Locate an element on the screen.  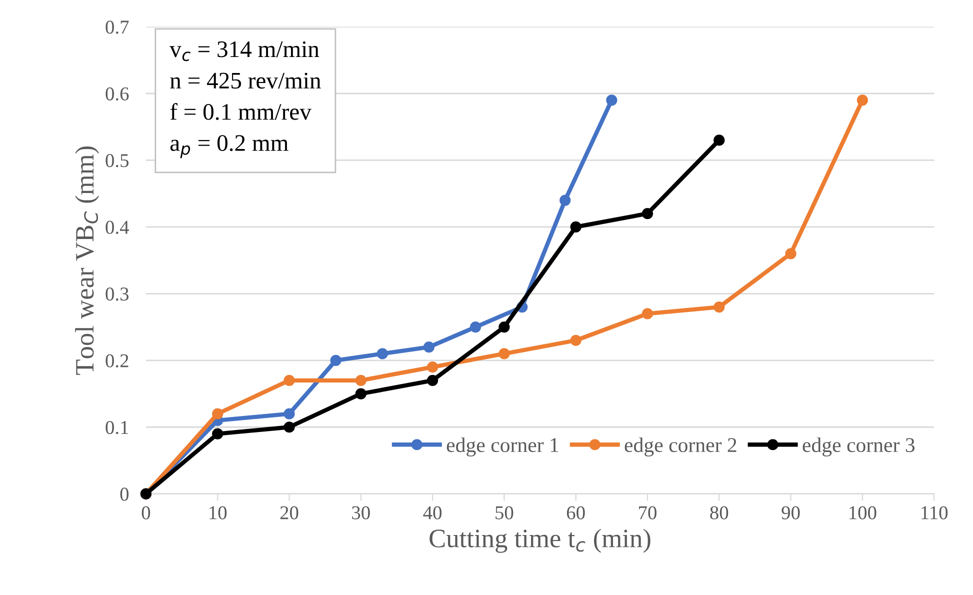
x-tick-label: 100 is located at coordinates (863, 513).